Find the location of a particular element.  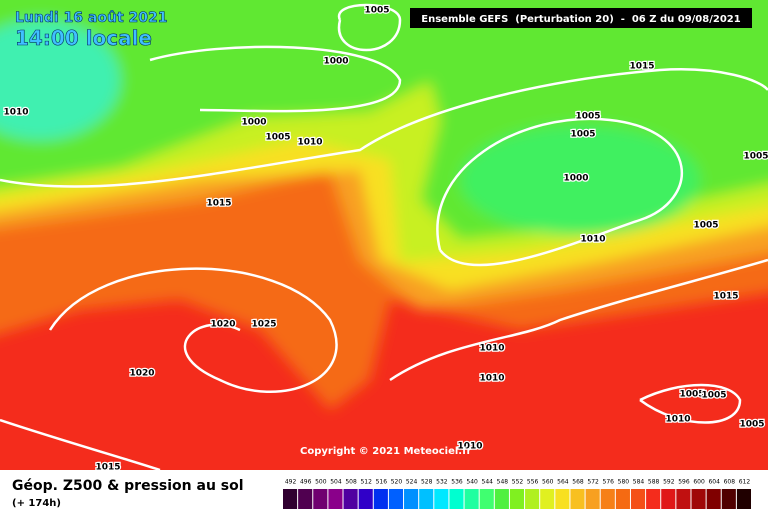

scale-label: 528 is located at coordinates (427, 482).